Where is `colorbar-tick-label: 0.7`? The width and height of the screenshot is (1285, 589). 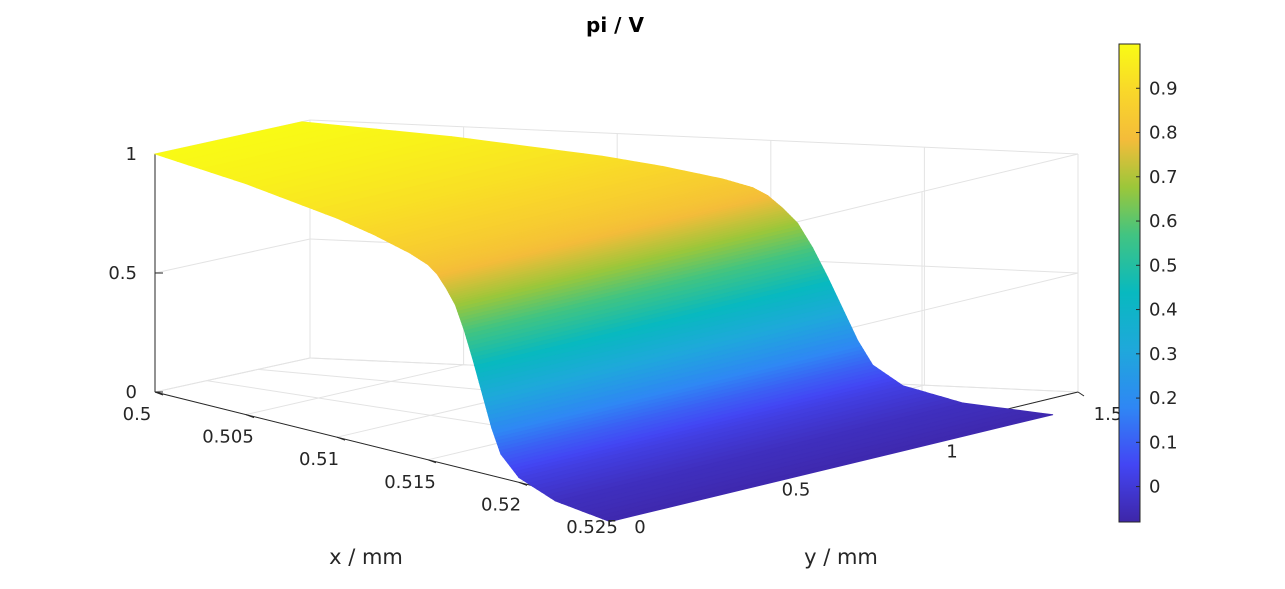 colorbar-tick-label: 0.7 is located at coordinates (1163, 177).